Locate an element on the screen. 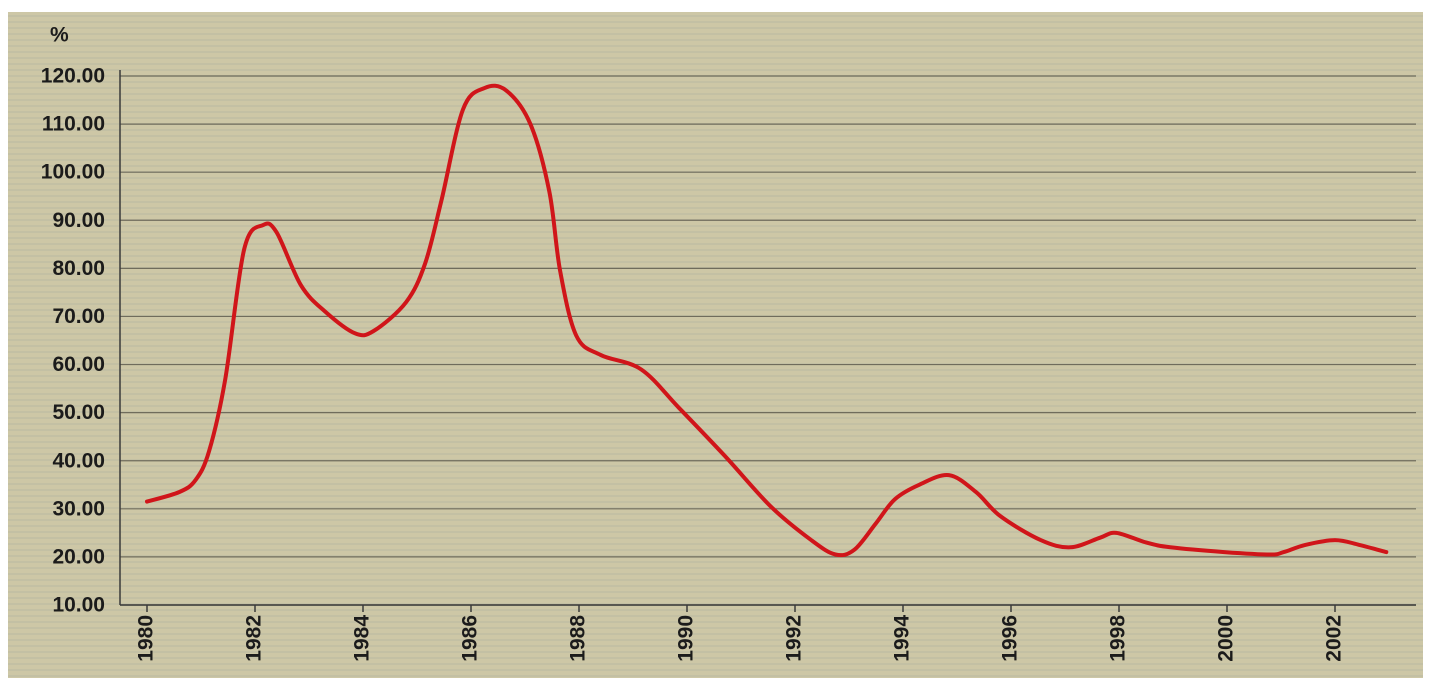 The width and height of the screenshot is (1429, 678). x-tick-label: 1980 is located at coordinates (146, 638).